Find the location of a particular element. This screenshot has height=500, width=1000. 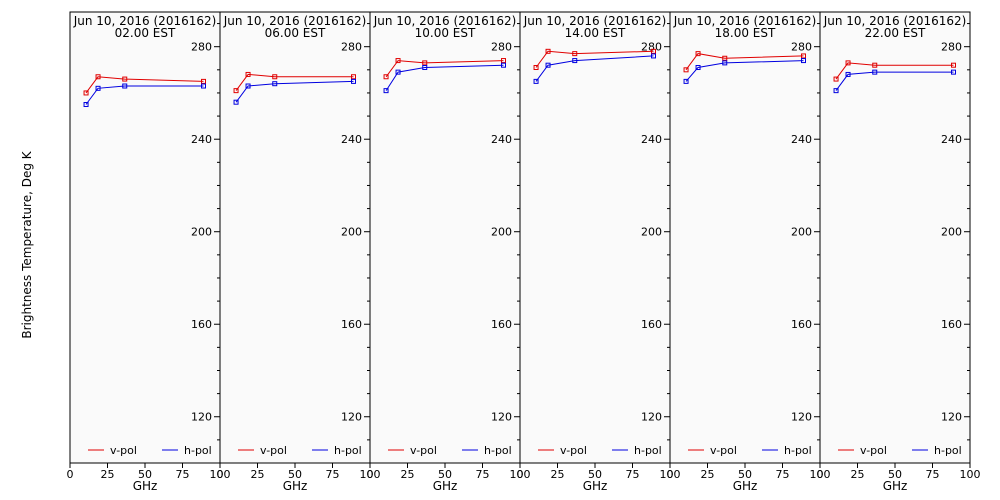

panel-subtitle: 18.00 EST is located at coordinates (745, 33).